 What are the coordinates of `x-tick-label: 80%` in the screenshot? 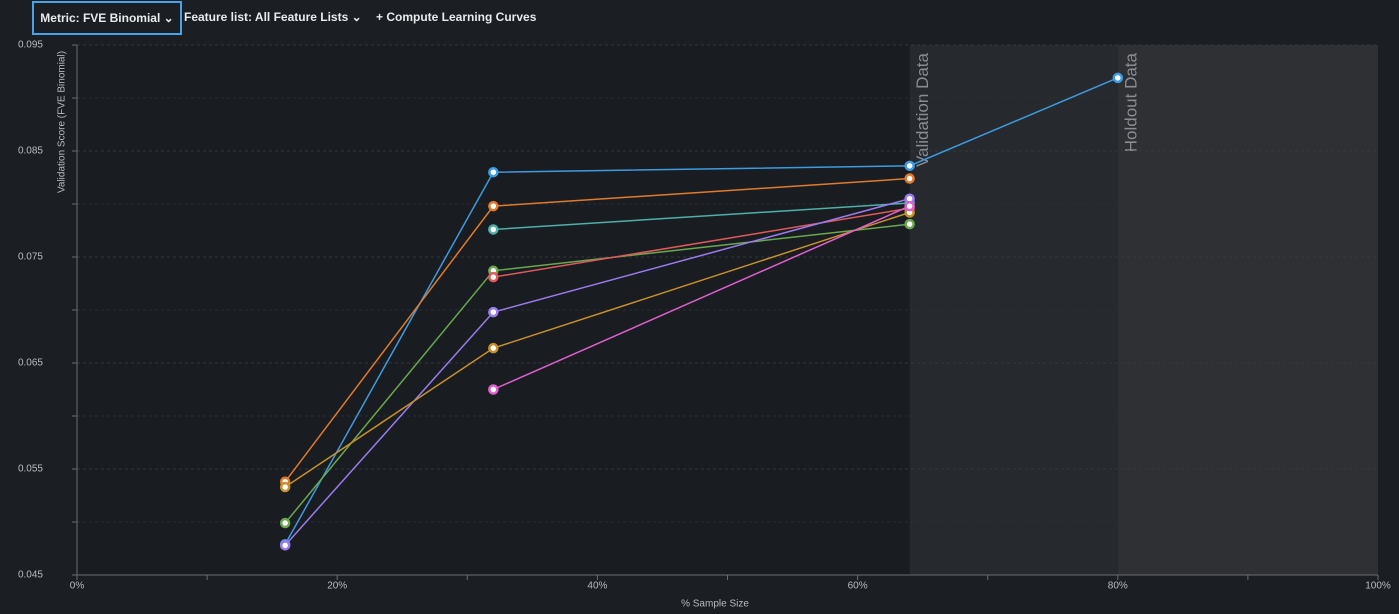 It's located at (1118, 586).